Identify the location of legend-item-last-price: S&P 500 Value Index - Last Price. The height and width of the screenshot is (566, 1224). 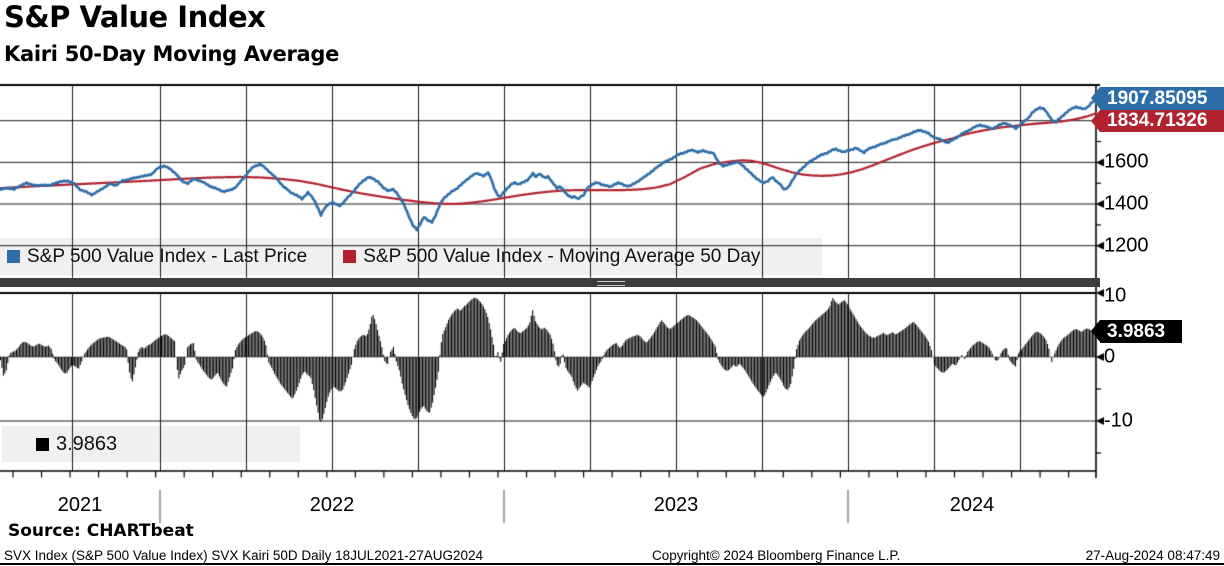
(157, 257).